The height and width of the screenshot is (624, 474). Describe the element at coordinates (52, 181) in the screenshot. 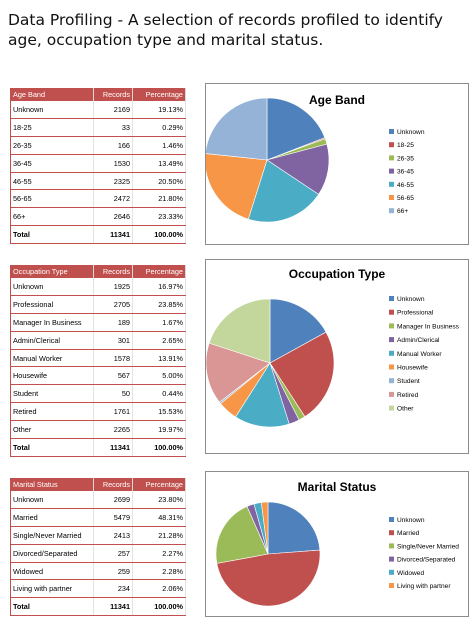

I see `row-label: 46-55` at that location.